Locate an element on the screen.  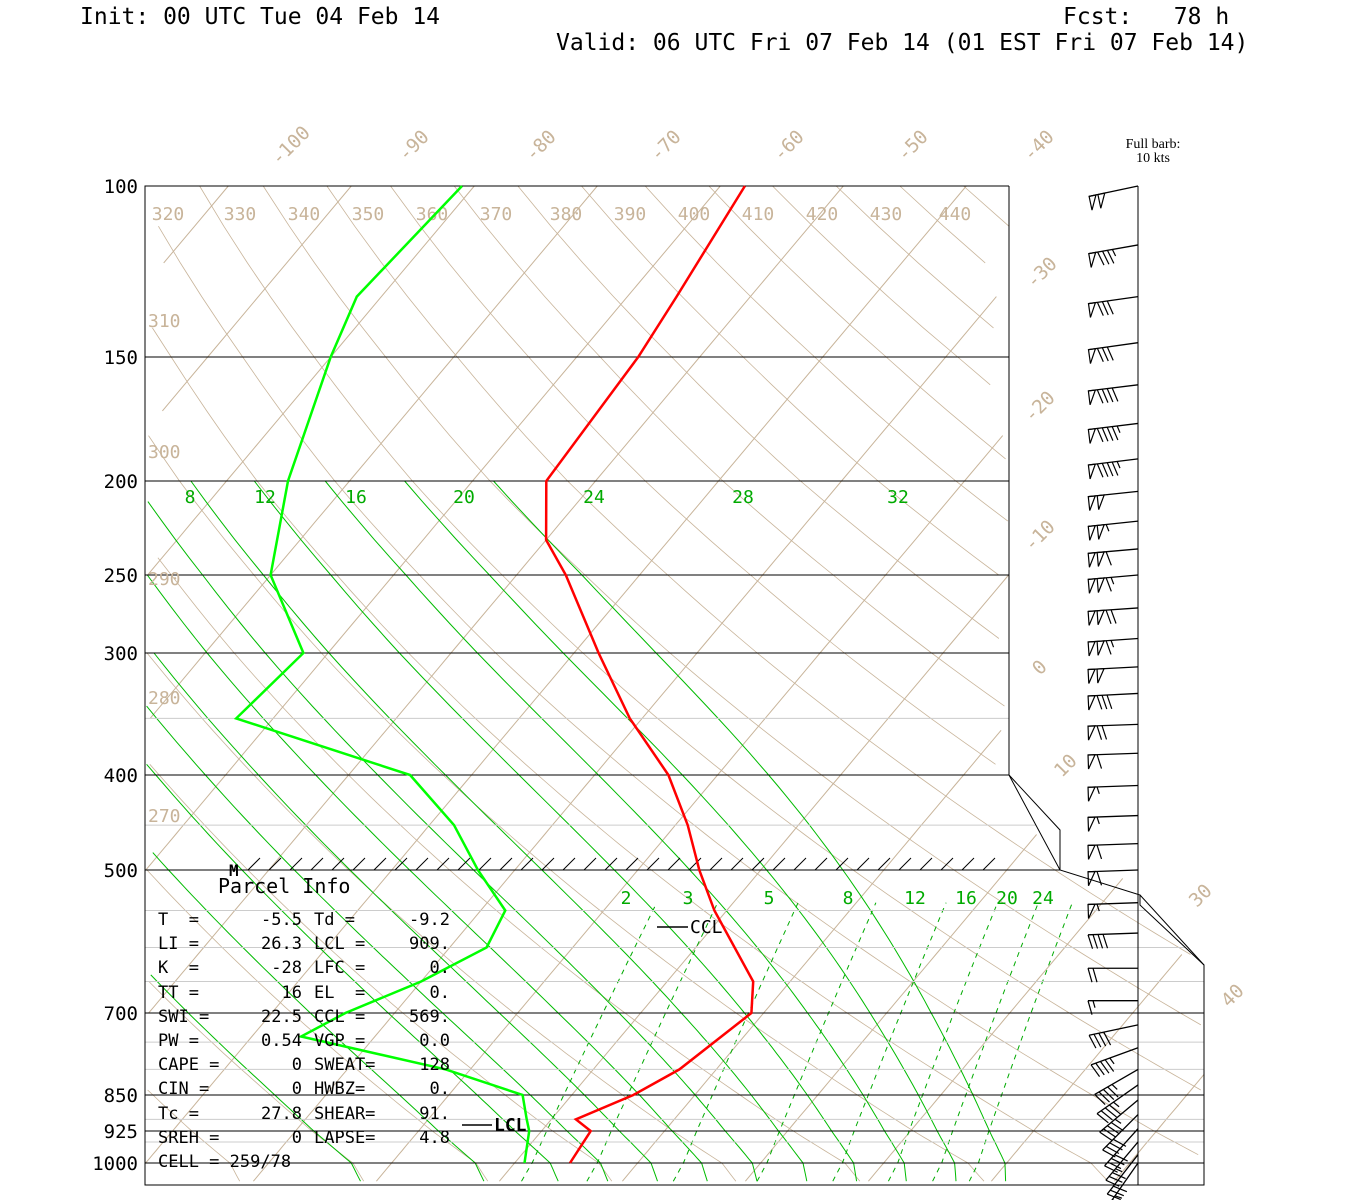
level-markers: LCL CCL M is located at coordinates (476, 998).